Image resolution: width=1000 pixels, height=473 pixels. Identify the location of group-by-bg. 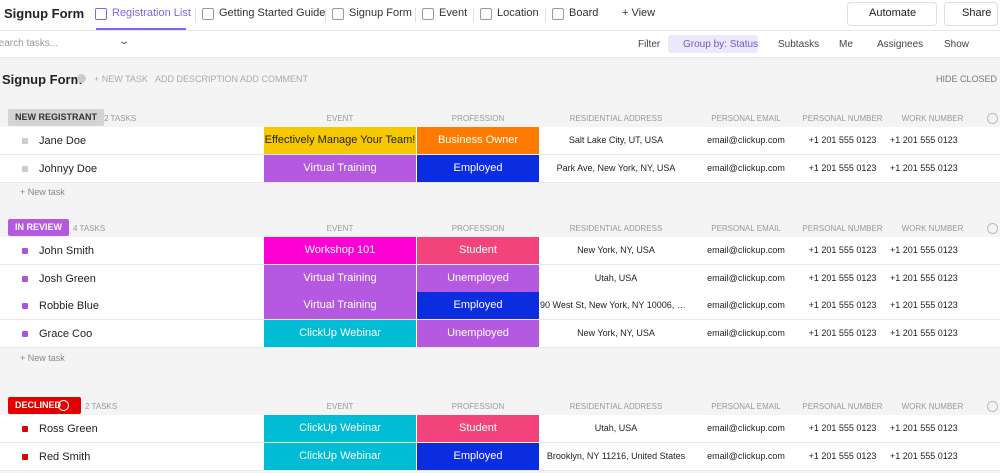
(713, 44).